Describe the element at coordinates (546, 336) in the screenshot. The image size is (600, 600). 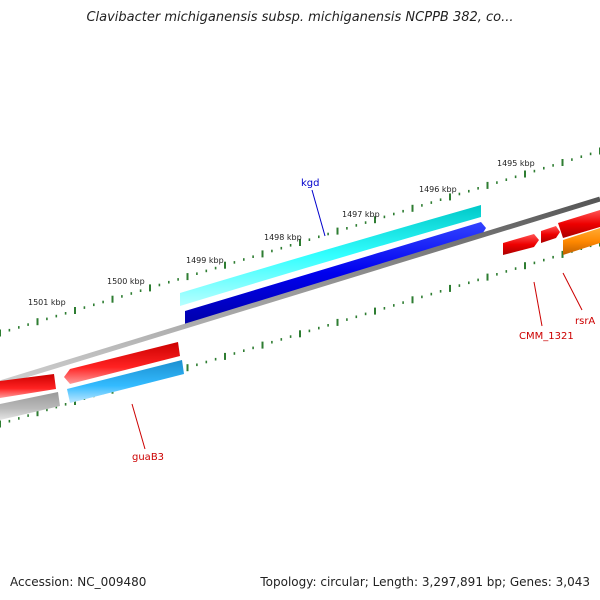
I see `gene-label-cmm-1321: CMM_1321` at that location.